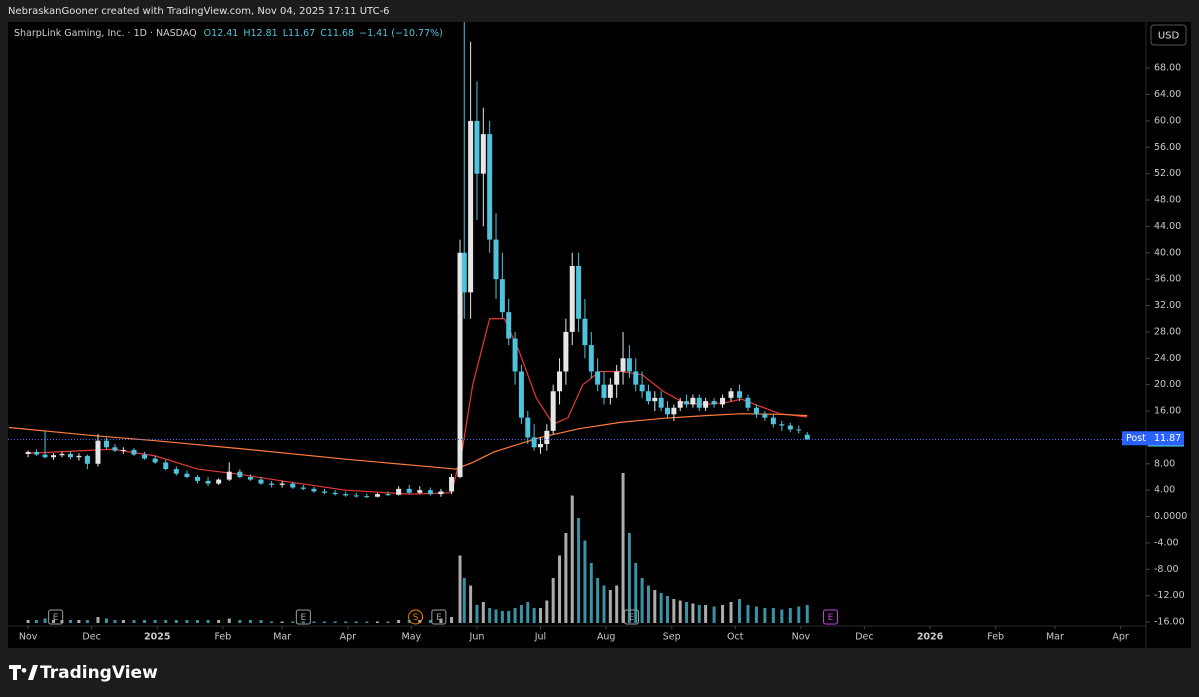  I want to click on legend-open: O12.41, so click(221, 33).